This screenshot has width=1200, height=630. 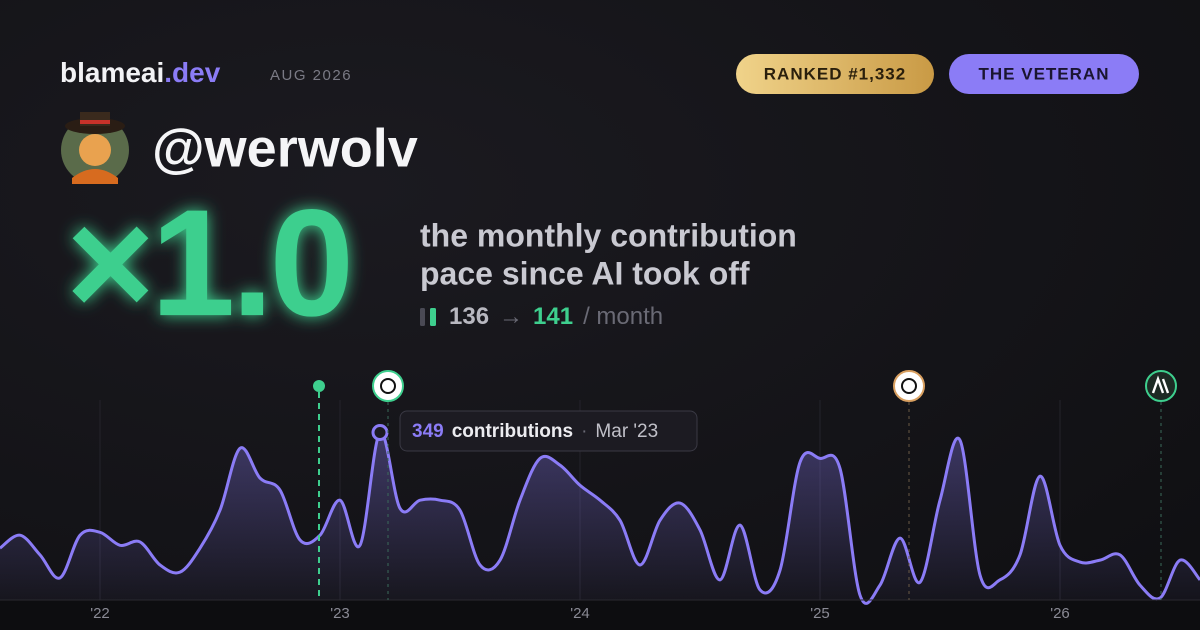 What do you see at coordinates (820, 613) in the screenshot?
I see `x-tick-label: '25` at bounding box center [820, 613].